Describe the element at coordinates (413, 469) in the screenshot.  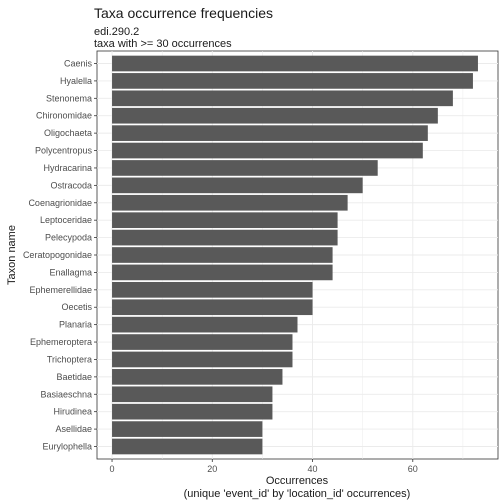
I see `x-tick-label: 60` at that location.